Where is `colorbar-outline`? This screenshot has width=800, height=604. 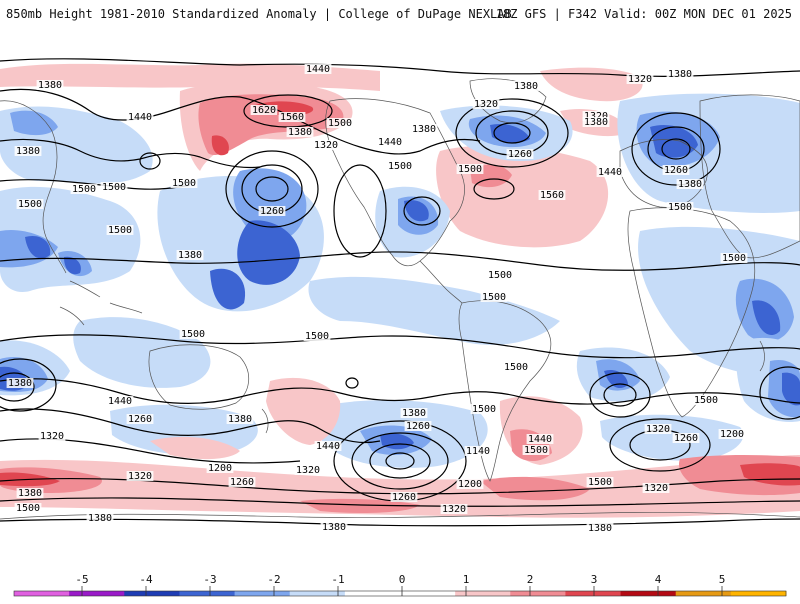
colorbar-outline is located at coordinates (400, 593).